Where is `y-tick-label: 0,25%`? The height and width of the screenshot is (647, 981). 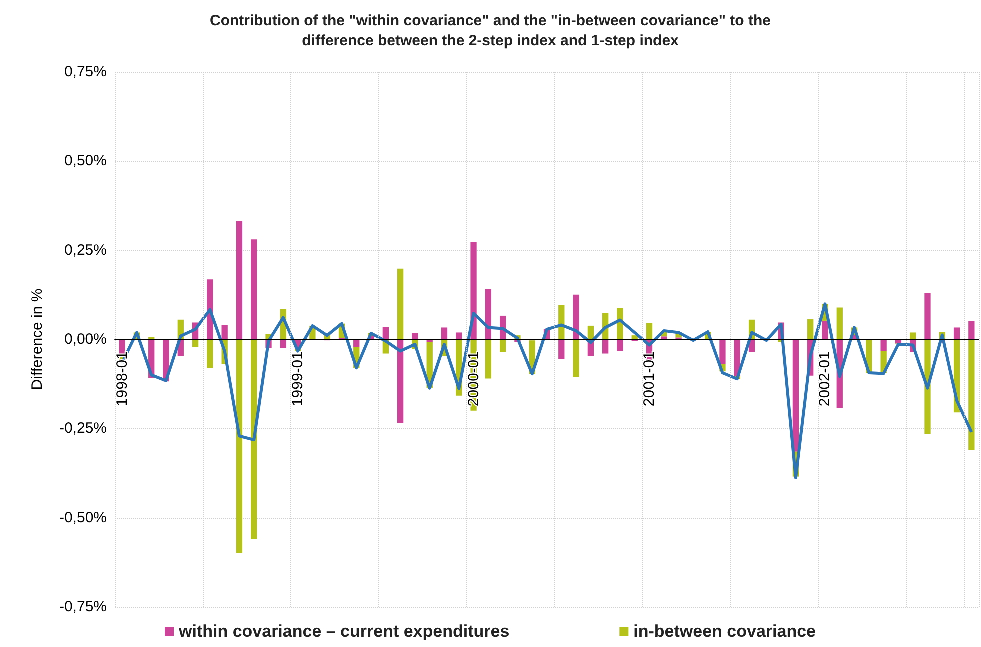
y-tick-label: 0,25% is located at coordinates (85, 250).